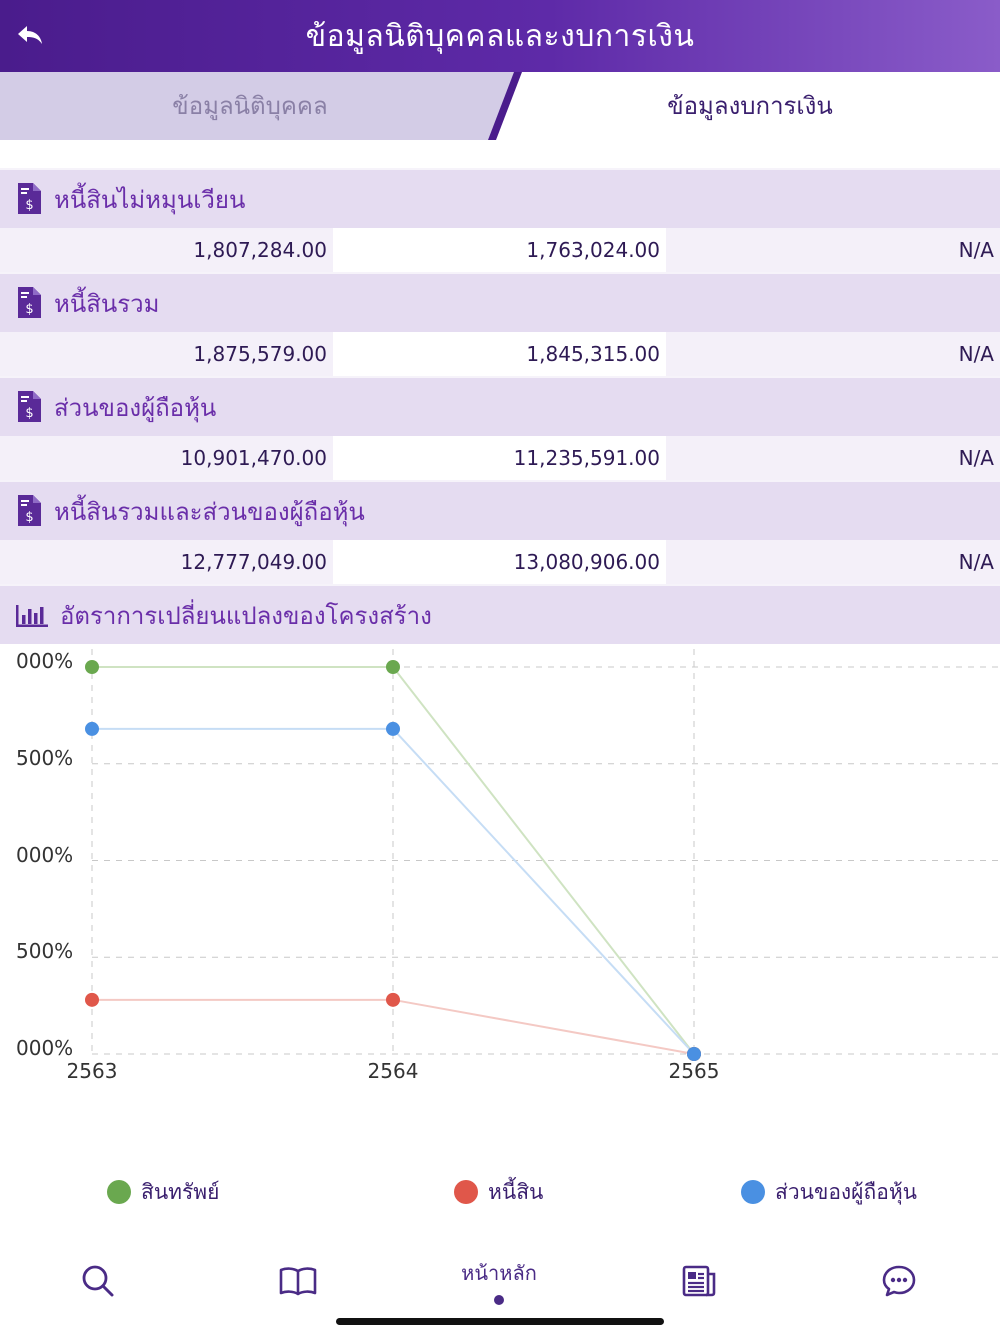  I want to click on chart-legend: สินทรัพย์ หนี้สิน ส่วนของผู้ถือหุ้น, so click(500, 1192).